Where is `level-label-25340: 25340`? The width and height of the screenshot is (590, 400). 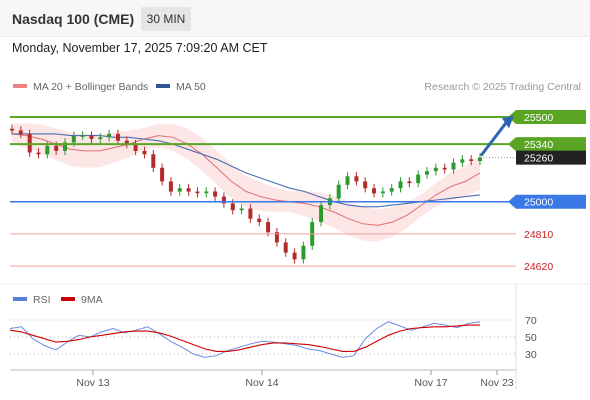 level-label-25340: 25340 is located at coordinates (538, 145).